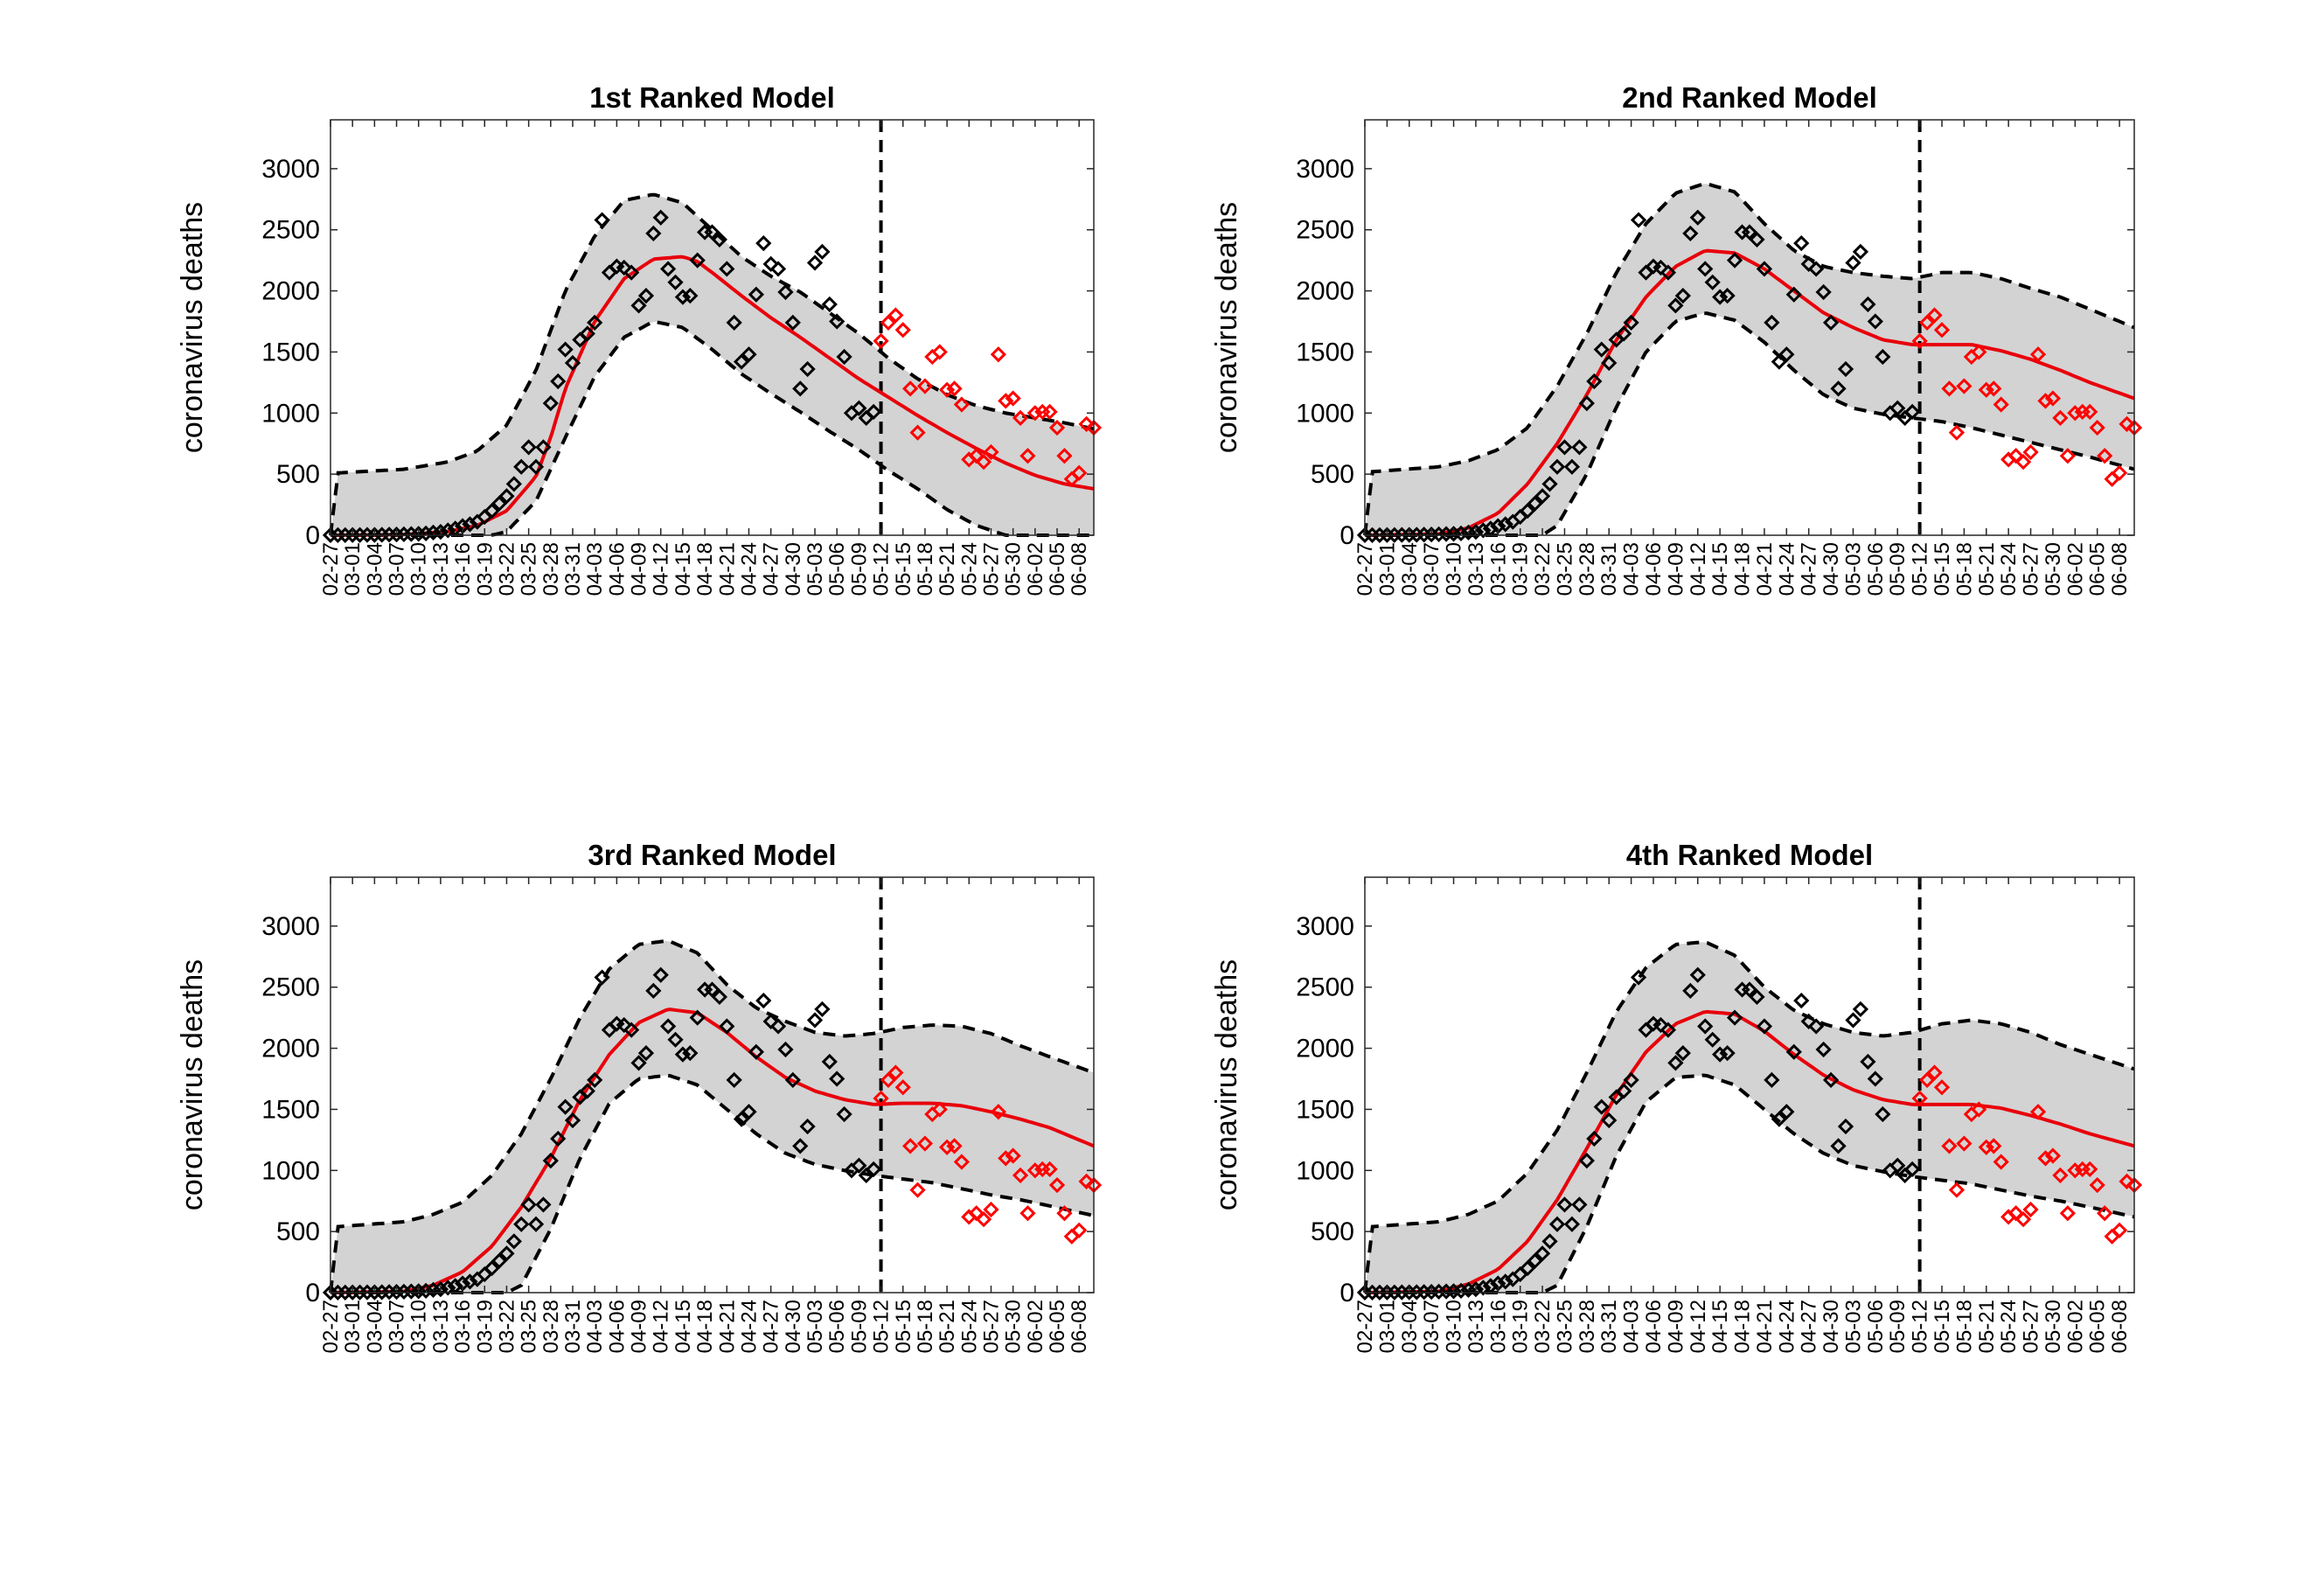  What do you see at coordinates (1765, 569) in the screenshot?
I see `x-tick-label: 04-21` at bounding box center [1765, 569].